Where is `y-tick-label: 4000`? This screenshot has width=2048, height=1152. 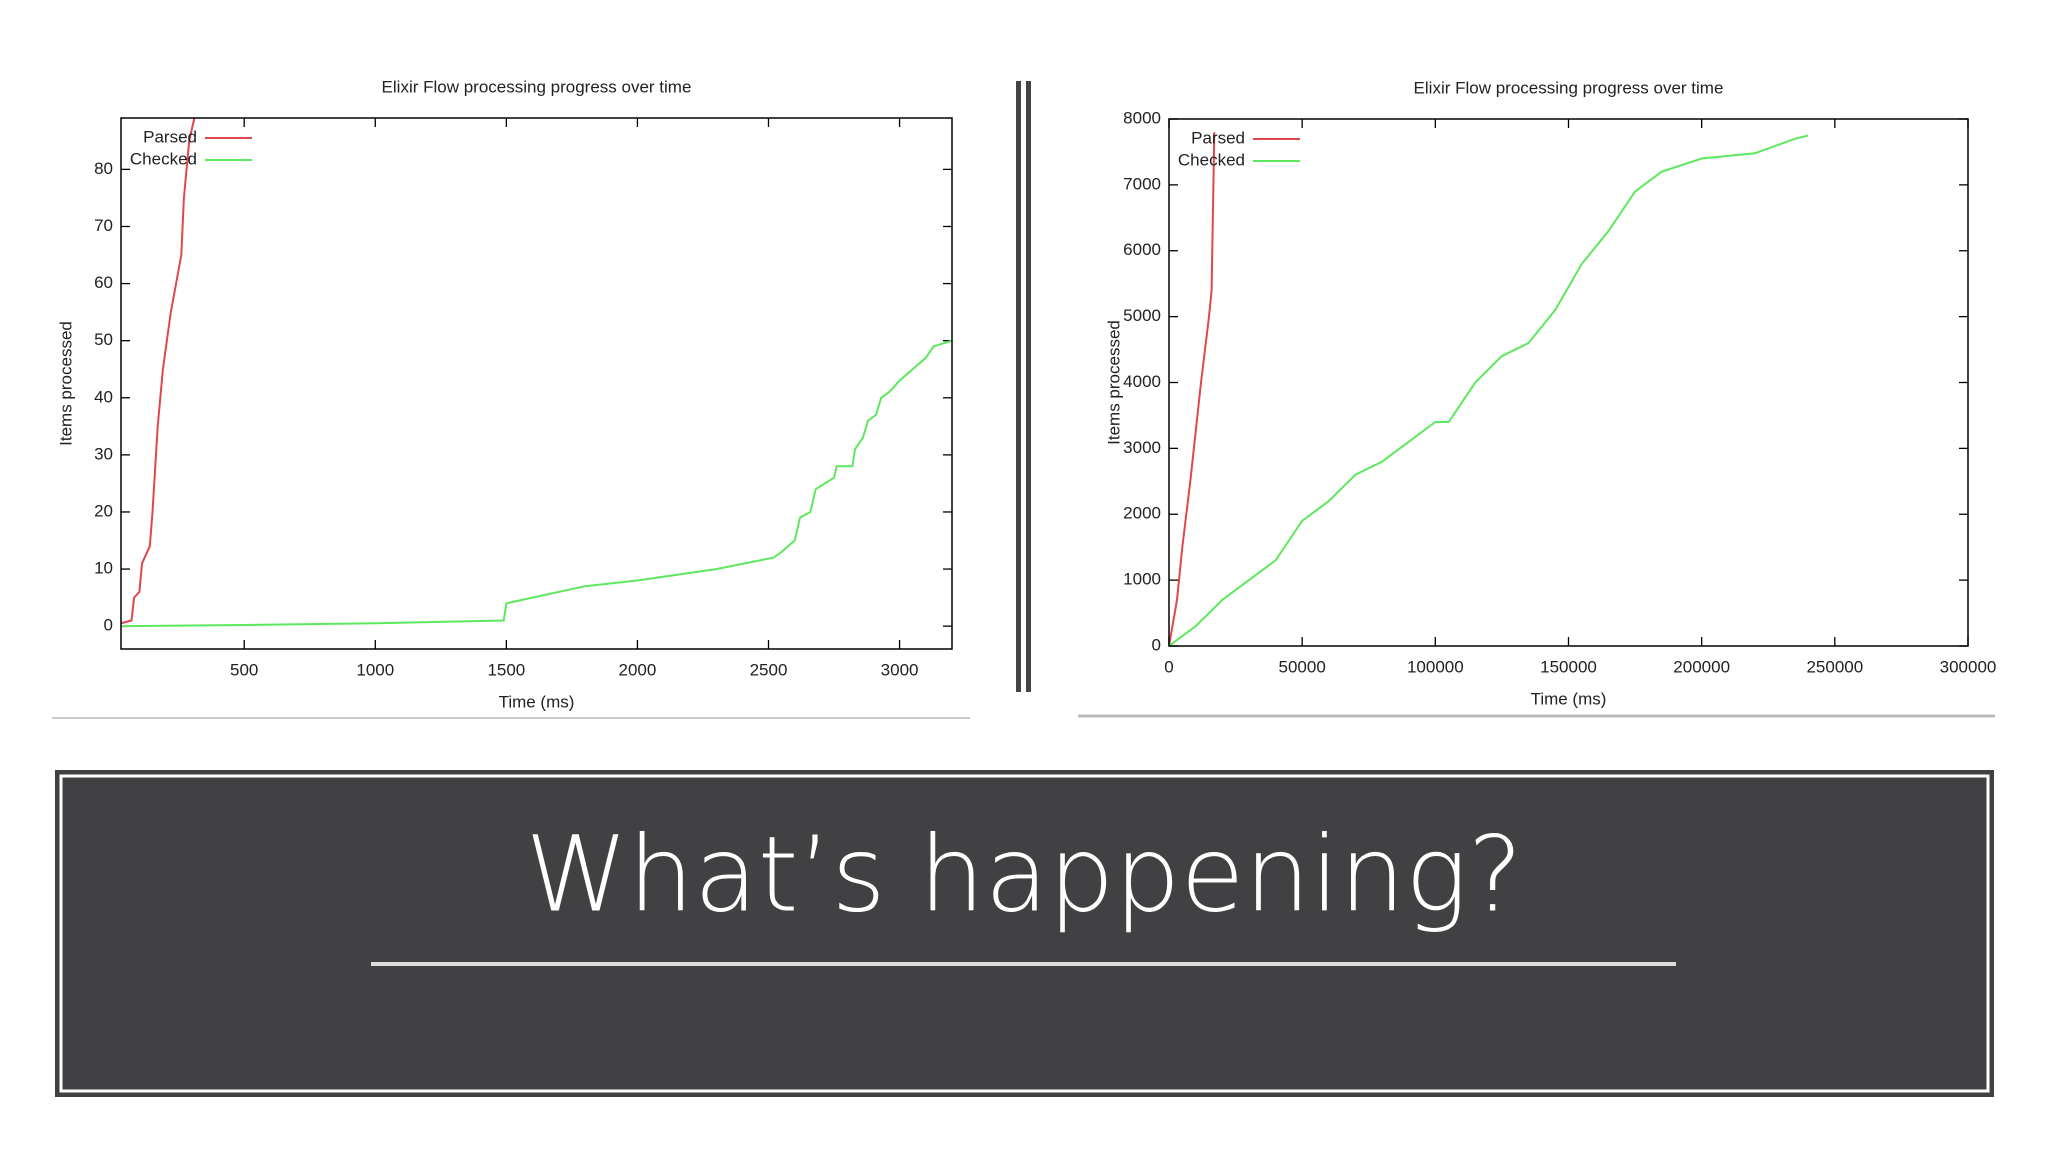
y-tick-label: 4000 is located at coordinates (1142, 381).